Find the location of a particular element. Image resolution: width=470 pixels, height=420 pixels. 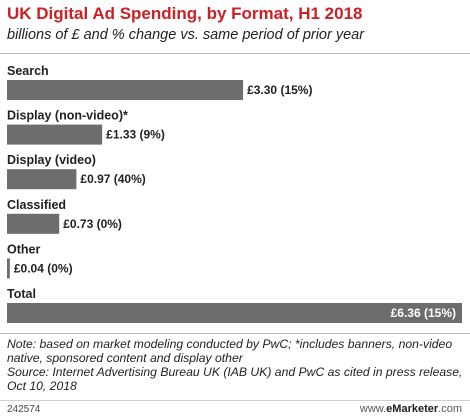

brand-credit: www.eMarketer.com is located at coordinates (411, 409).